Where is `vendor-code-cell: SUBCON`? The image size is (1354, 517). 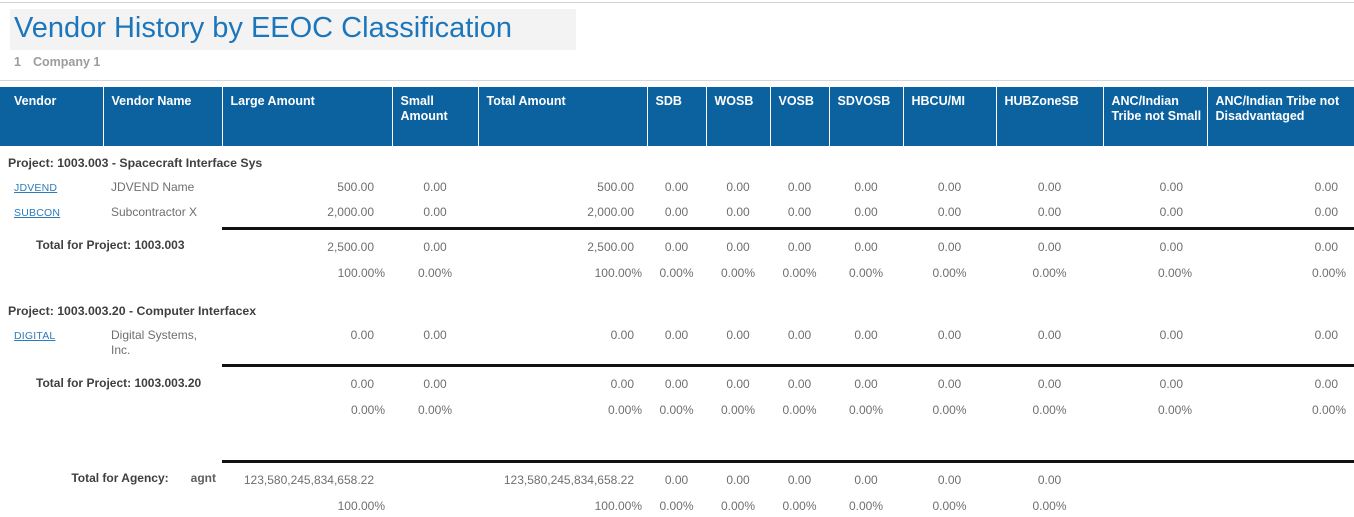 vendor-code-cell: SUBCON is located at coordinates (51, 211).